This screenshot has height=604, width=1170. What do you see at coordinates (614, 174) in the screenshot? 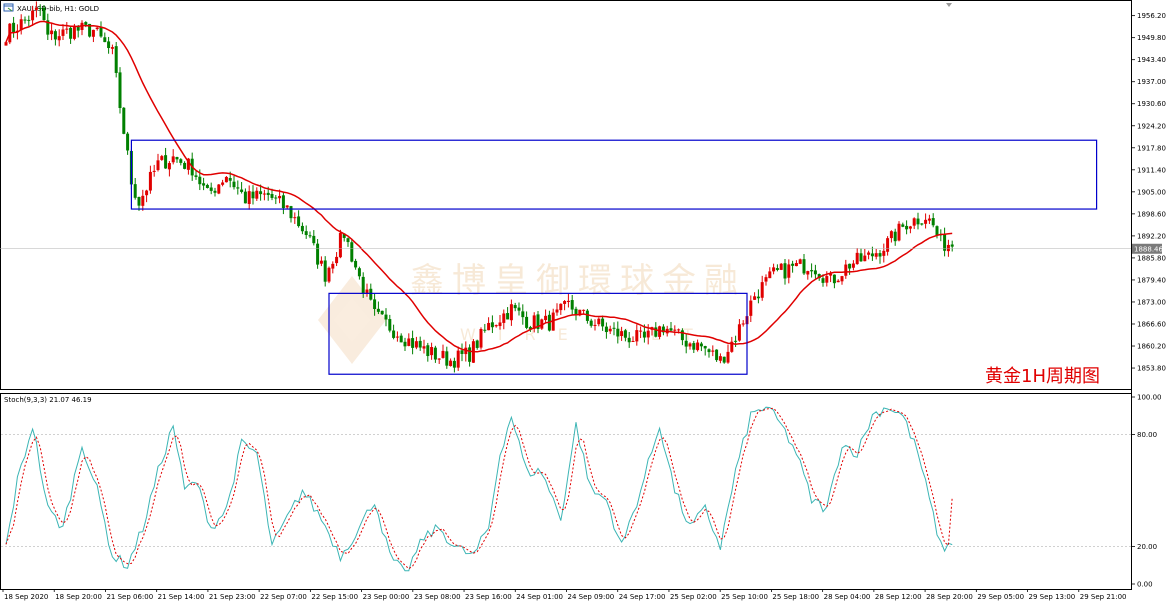
I see `resistance-zone-rect` at bounding box center [614, 174].